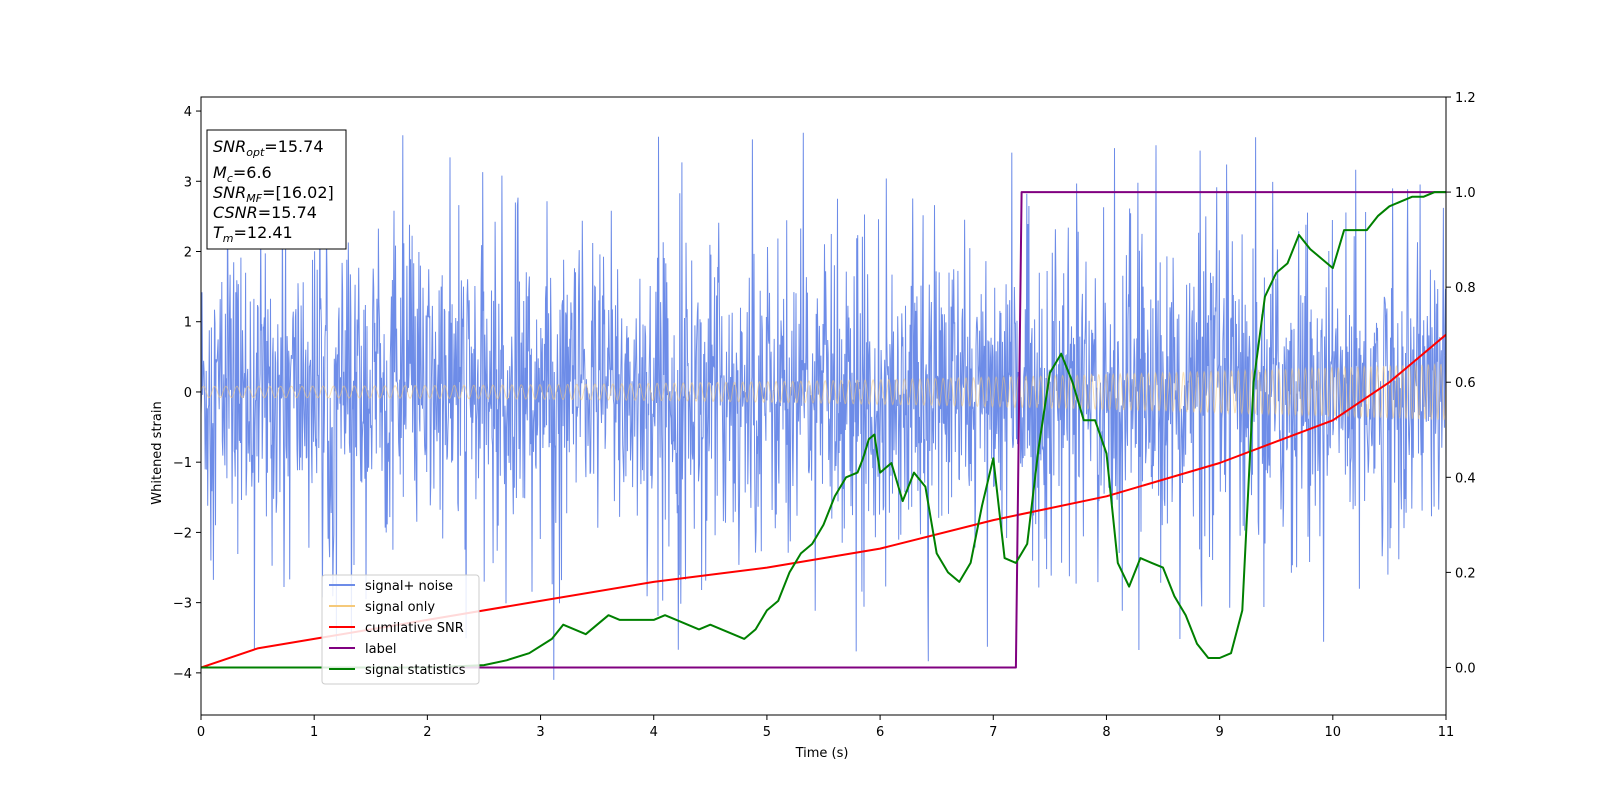  Describe the element at coordinates (255, 152) in the screenshot. I see `info-subscript: opt` at that location.